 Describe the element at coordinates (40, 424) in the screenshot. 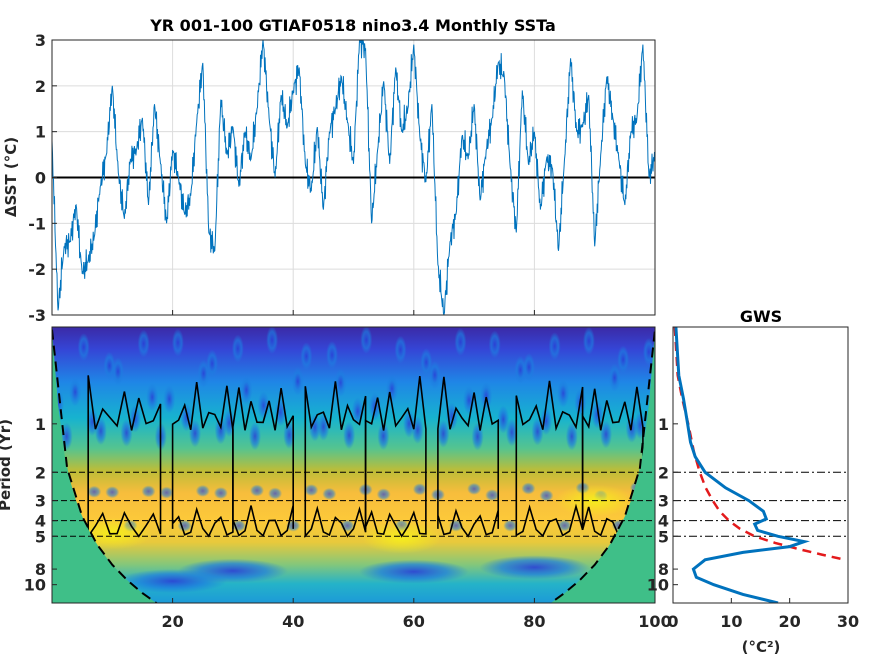

I see `wavelet-y-tick-label: 1` at that location.